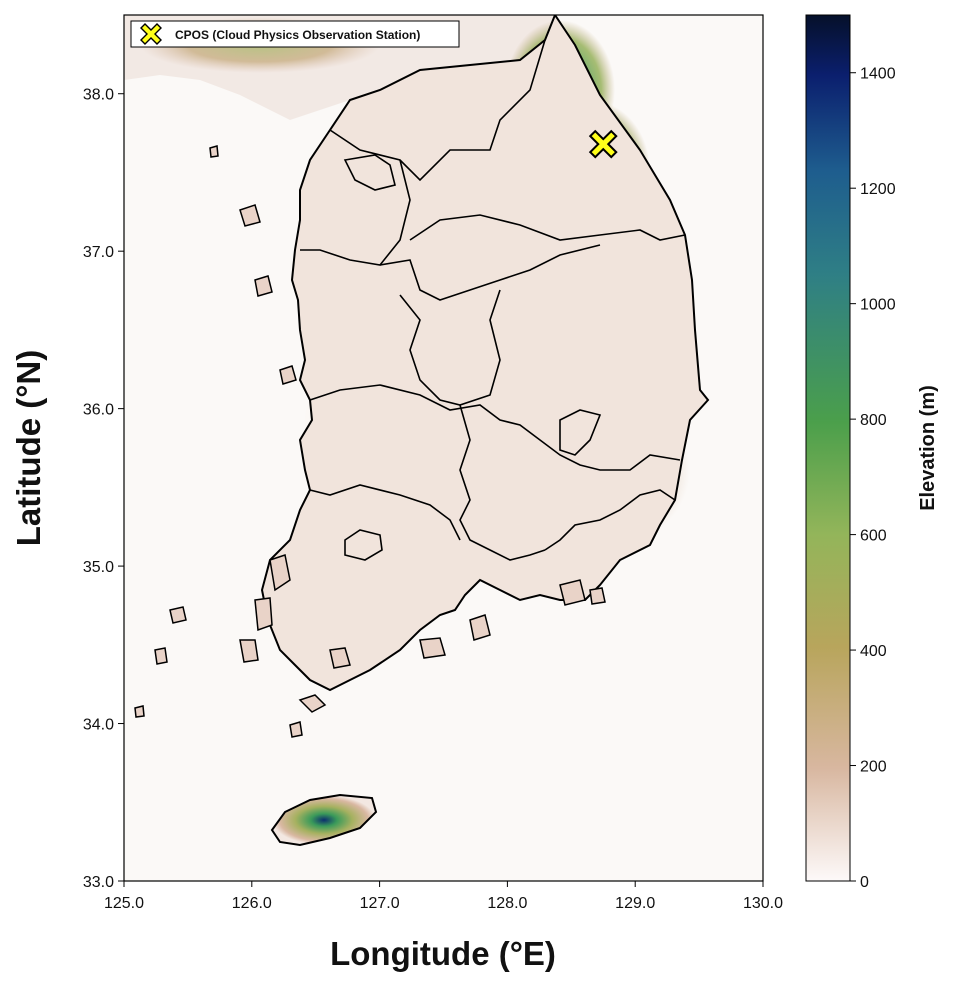 Image resolution: width=957 pixels, height=986 pixels. What do you see at coordinates (873, 420) in the screenshot?
I see `colorbar-tick-label: 800` at bounding box center [873, 420].